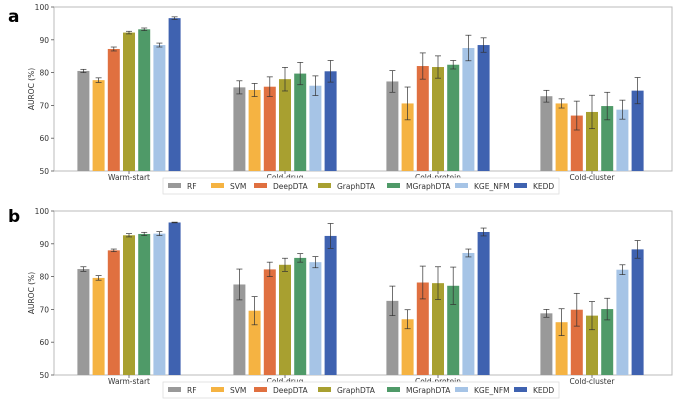  I want to click on legend: RF SVM DeepDTA GraphDTA MGraphDTA KGE_NFM KEDD, so click(361, 390).